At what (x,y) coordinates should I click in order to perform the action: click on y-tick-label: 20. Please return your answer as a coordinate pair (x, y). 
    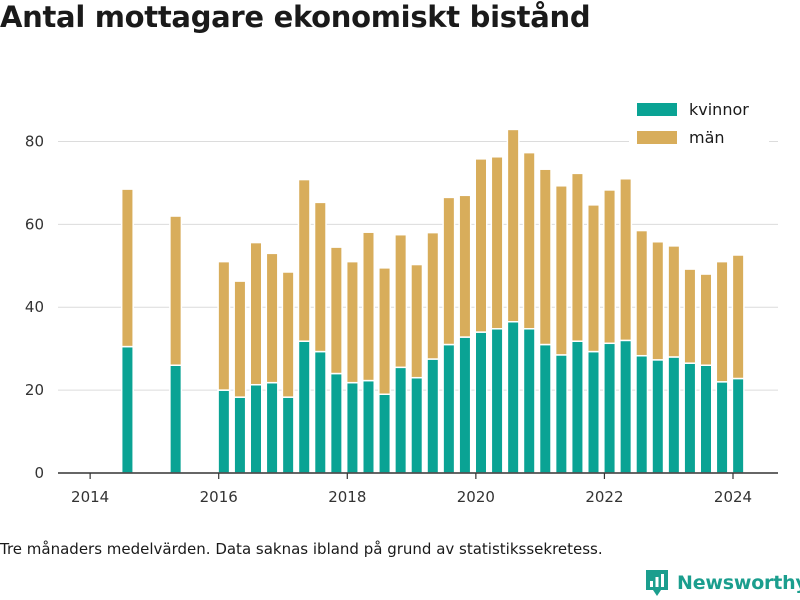
    Looking at the image, I should click on (34, 390).